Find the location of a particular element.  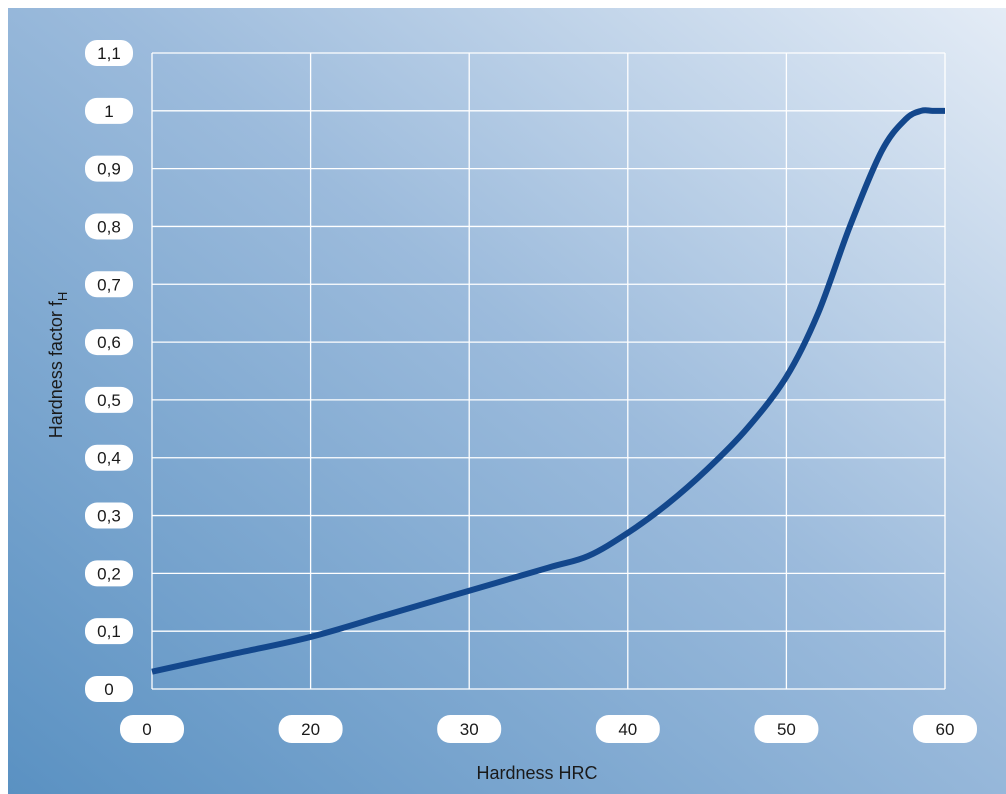

y-tick: 0,1 is located at coordinates (109, 631).